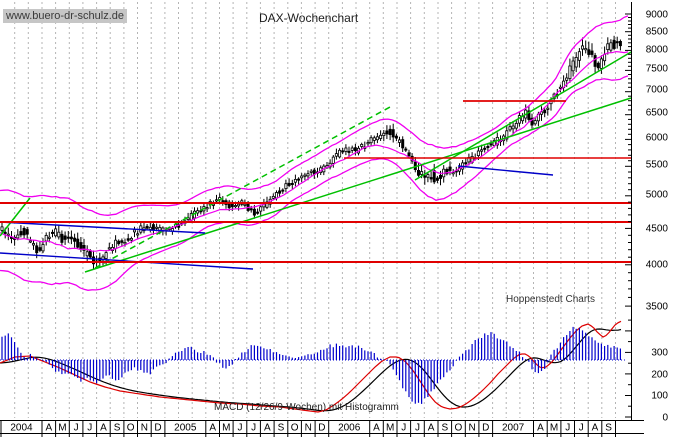 The width and height of the screenshot is (674, 439). I want to click on price-tick-label: 4500, so click(657, 229).